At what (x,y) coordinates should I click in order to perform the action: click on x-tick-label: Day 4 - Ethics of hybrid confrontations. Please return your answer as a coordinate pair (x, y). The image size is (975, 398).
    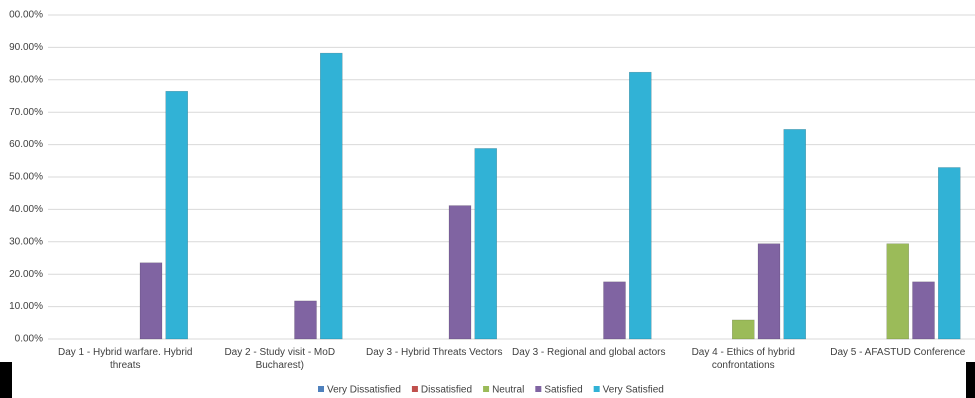
    Looking at the image, I should click on (743, 359).